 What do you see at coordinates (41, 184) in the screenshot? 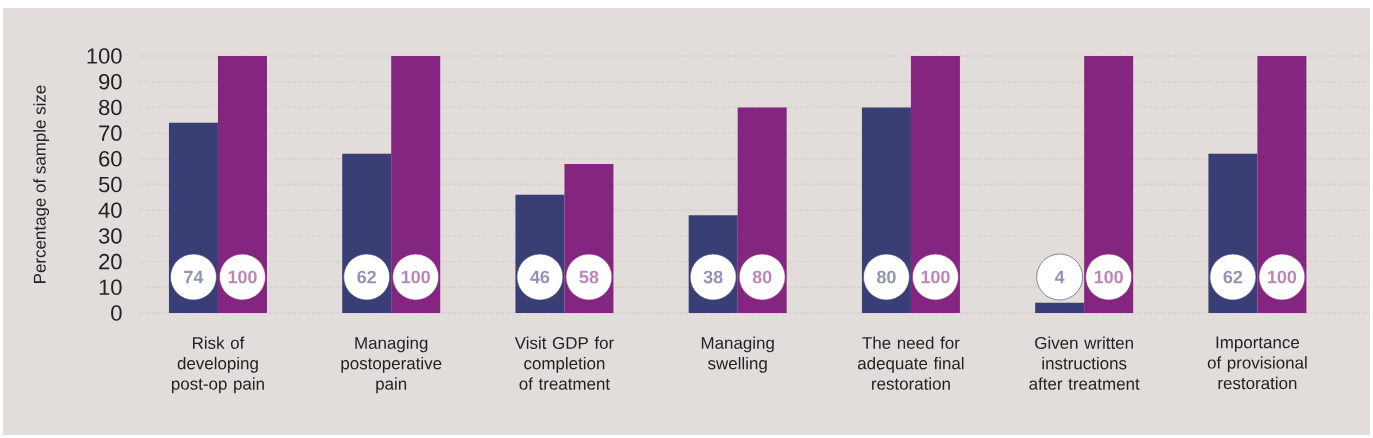
I see `y-axis-title: Percentage of sample size` at bounding box center [41, 184].